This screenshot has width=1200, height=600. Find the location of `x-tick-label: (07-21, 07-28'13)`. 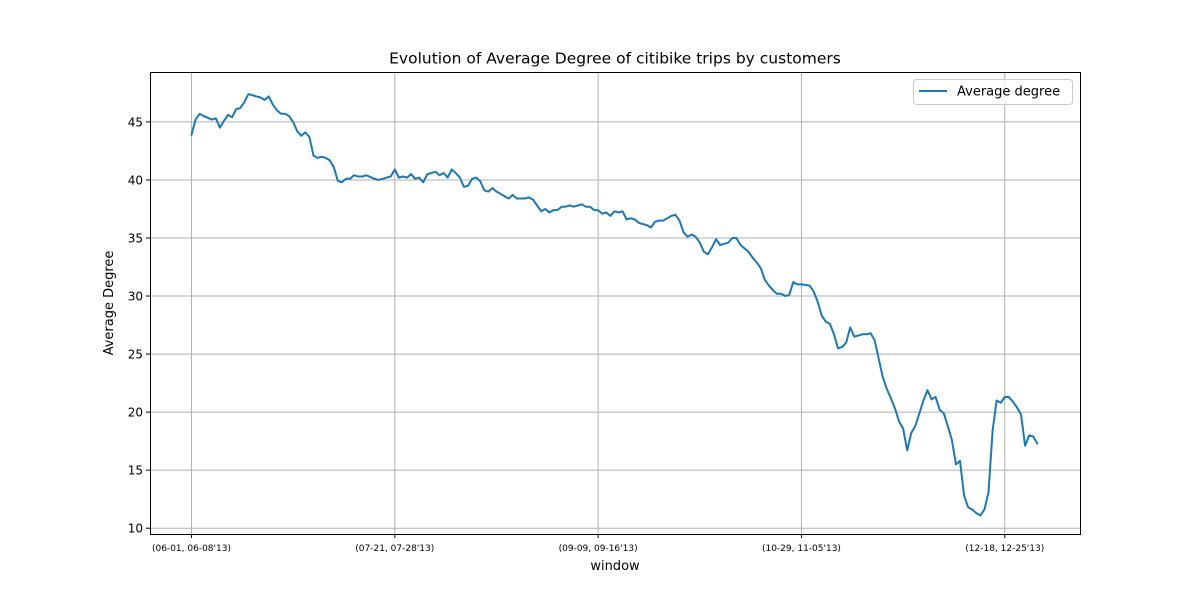

x-tick-label: (07-21, 07-28'13) is located at coordinates (394, 549).